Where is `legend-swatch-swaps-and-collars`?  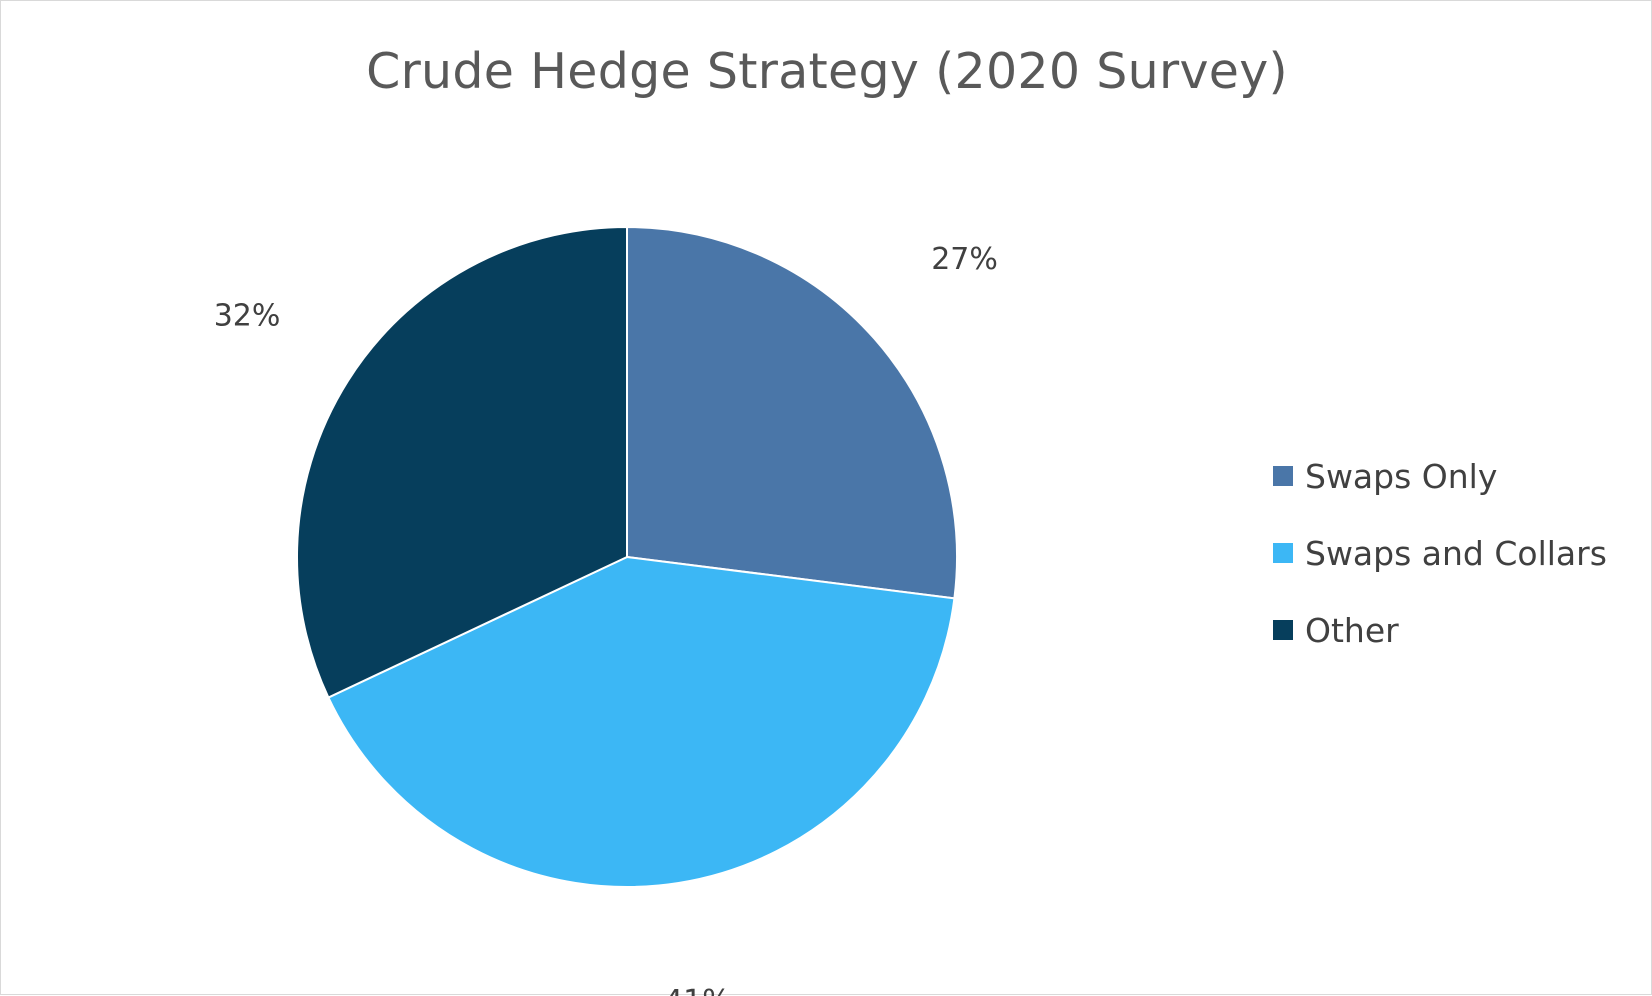
legend-swatch-swaps-and-collars is located at coordinates (1283, 553).